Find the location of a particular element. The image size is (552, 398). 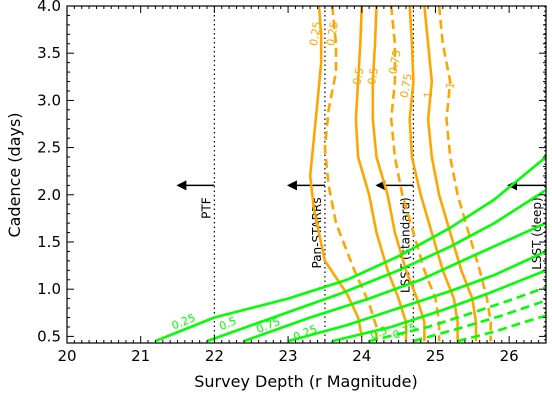

y-tick-label: 1.5 is located at coordinates (49, 242).